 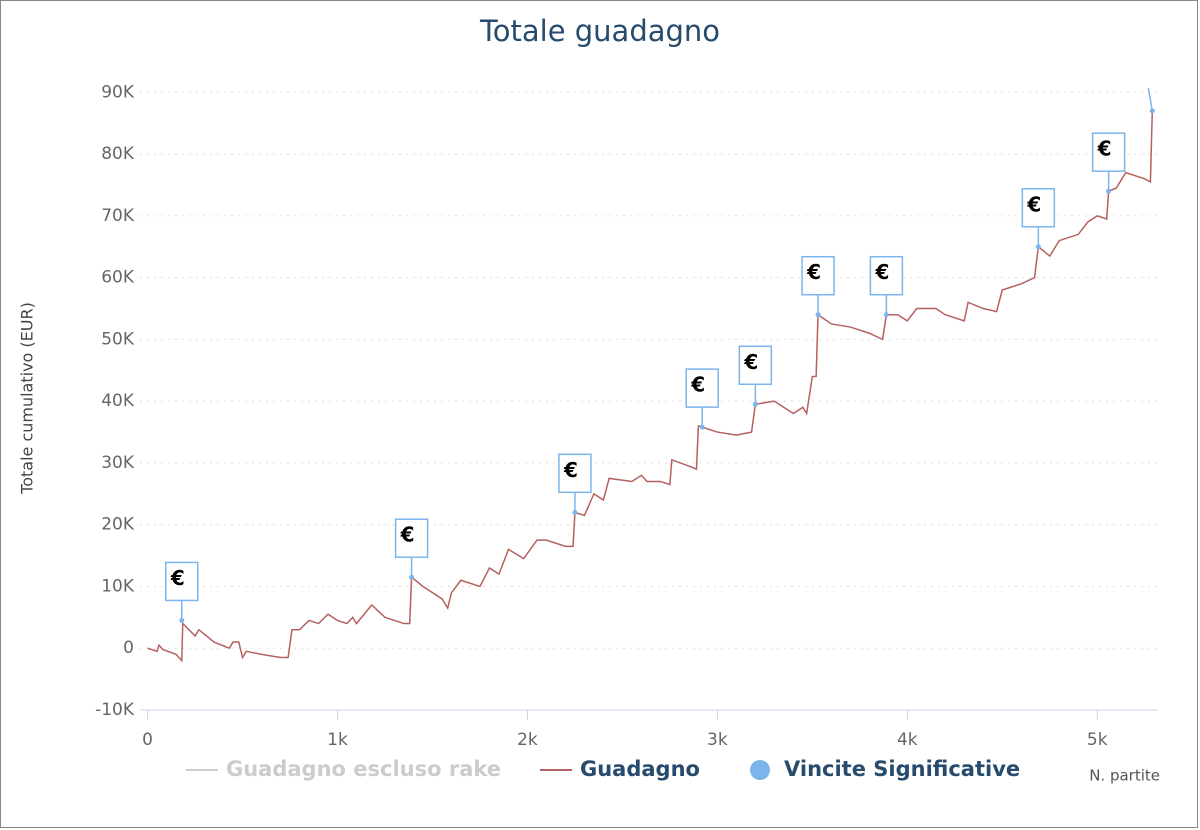 What do you see at coordinates (27, 398) in the screenshot?
I see `y-axis-label: Totale cumulativo (EUR)` at bounding box center [27, 398].